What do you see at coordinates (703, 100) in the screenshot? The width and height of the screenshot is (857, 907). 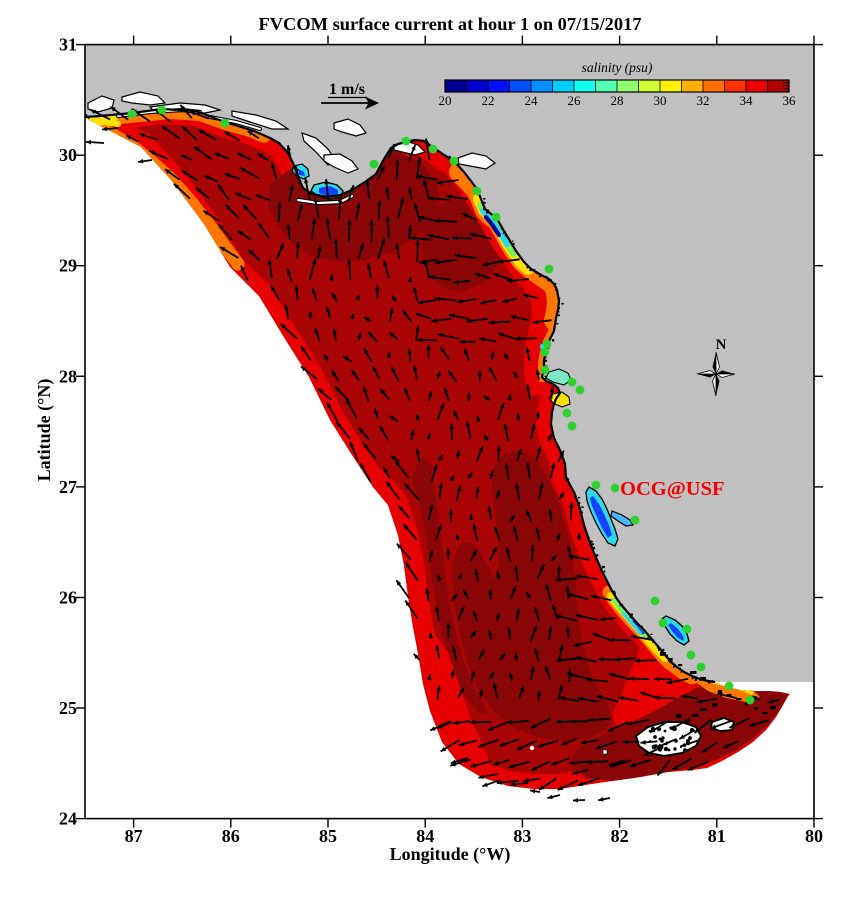 I see `svg-text: 32` at bounding box center [703, 100].